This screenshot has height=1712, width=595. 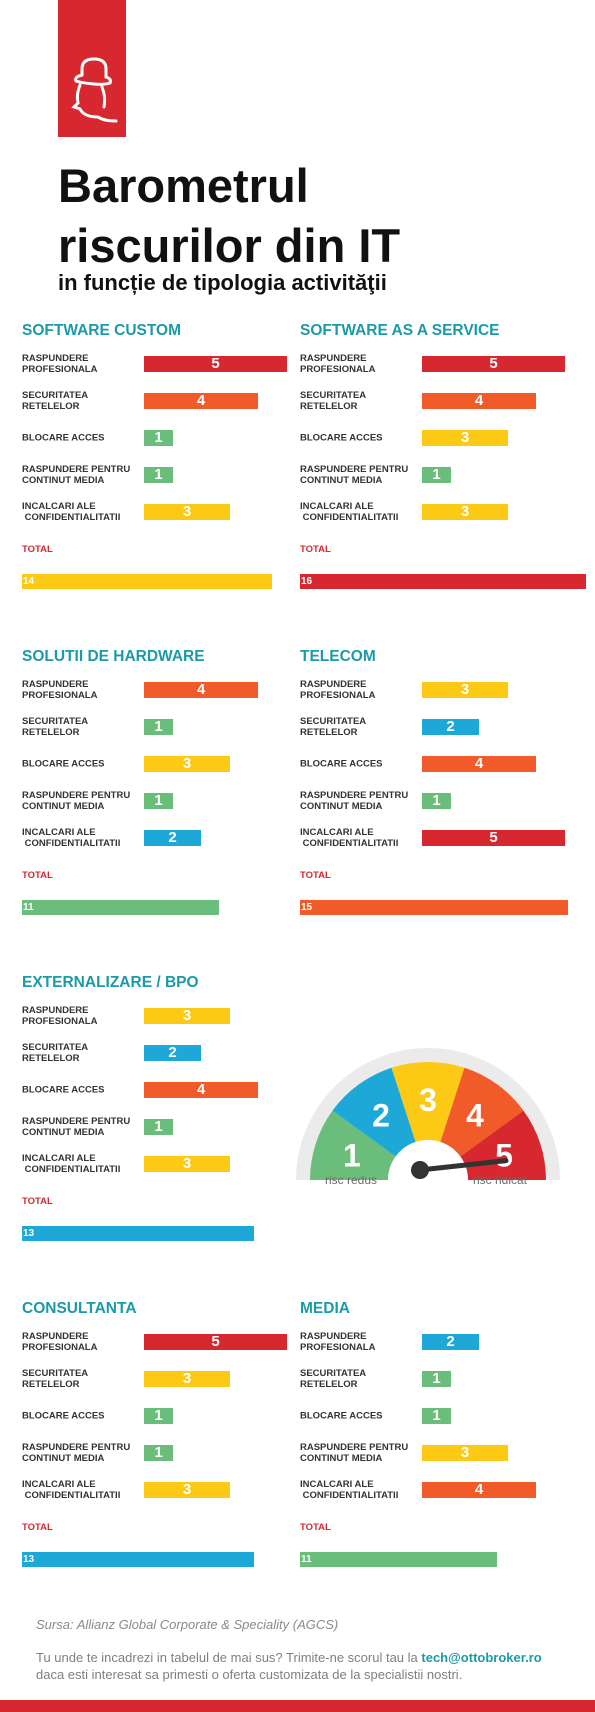 What do you see at coordinates (434, 1490) in the screenshot?
I see `risk-row: INCALCARI ALE CONFIDENTIALITATII 4` at bounding box center [434, 1490].